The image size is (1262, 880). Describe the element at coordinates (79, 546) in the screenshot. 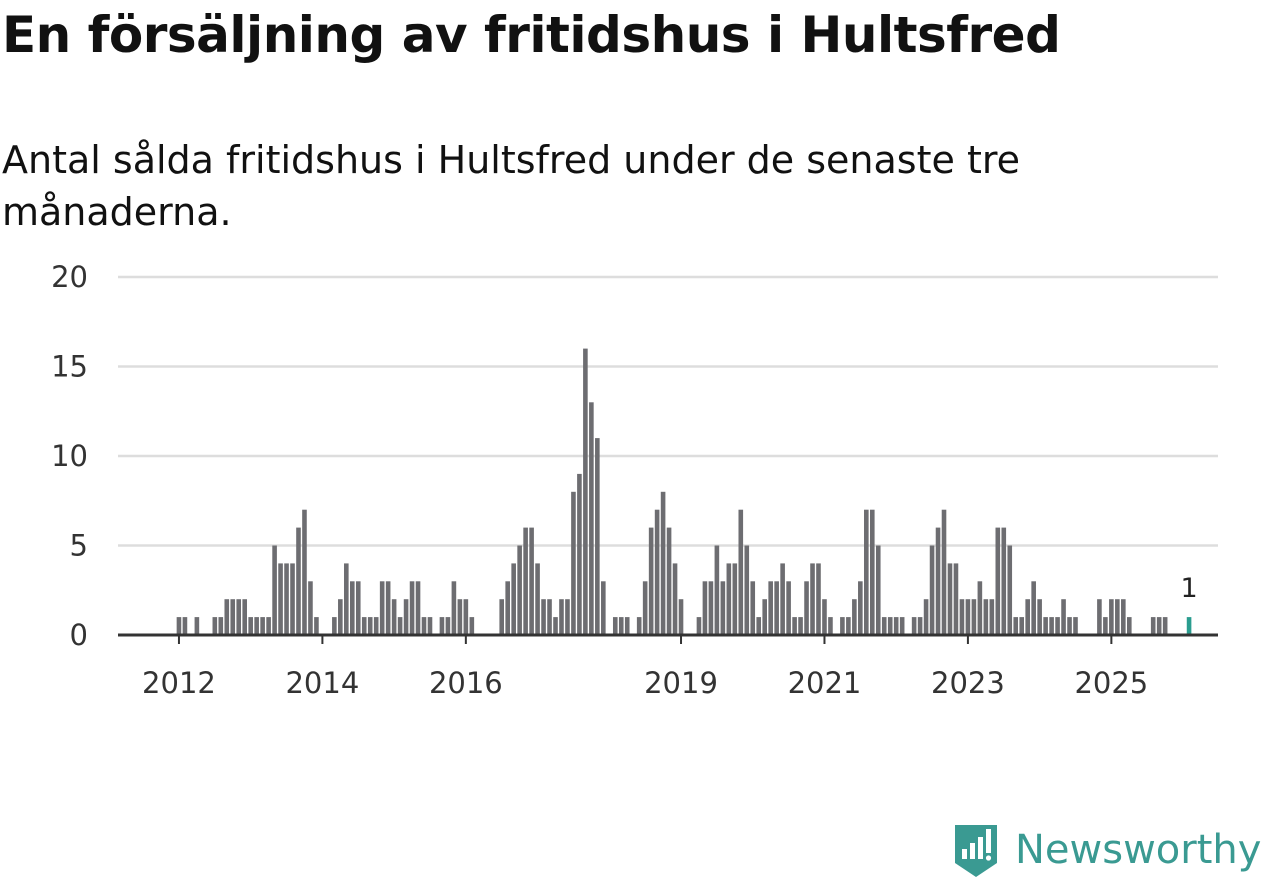

I see `y-tick-label: 5` at that location.